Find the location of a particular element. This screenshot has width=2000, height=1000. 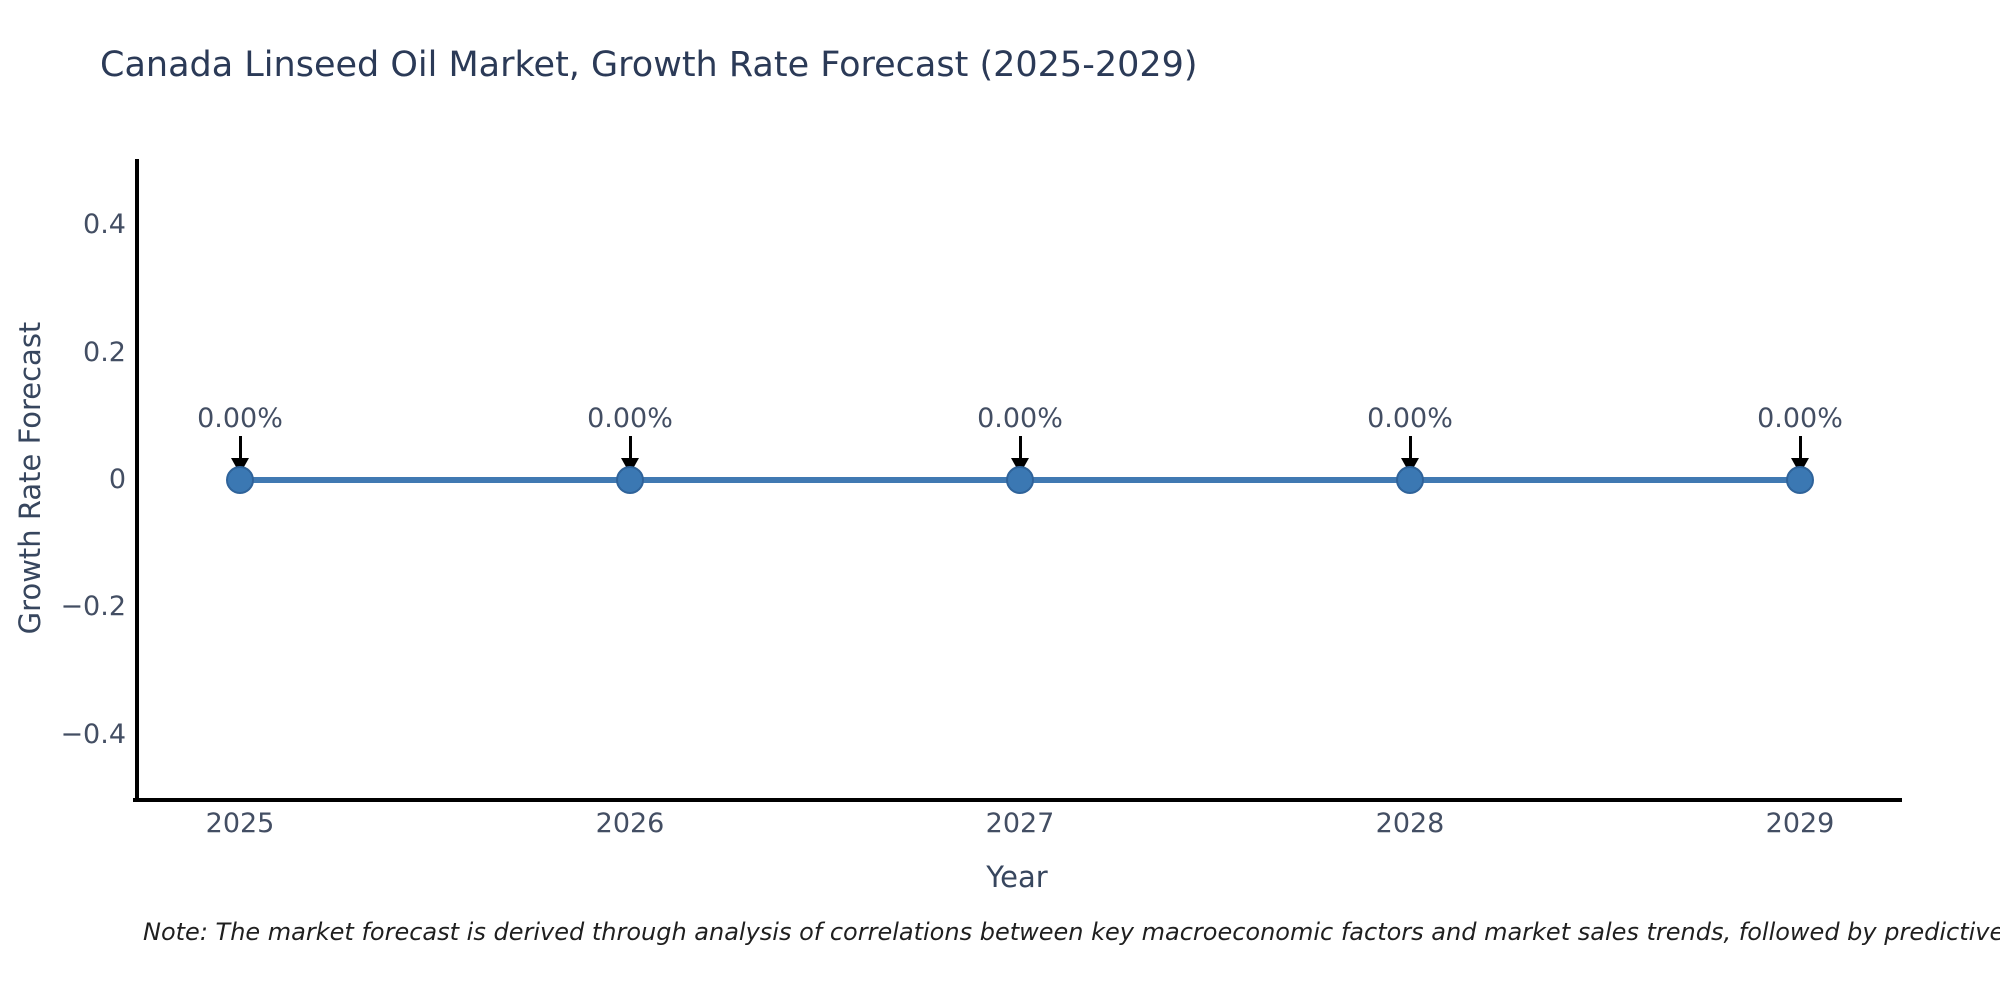

x-axis-line is located at coordinates (1017, 800).